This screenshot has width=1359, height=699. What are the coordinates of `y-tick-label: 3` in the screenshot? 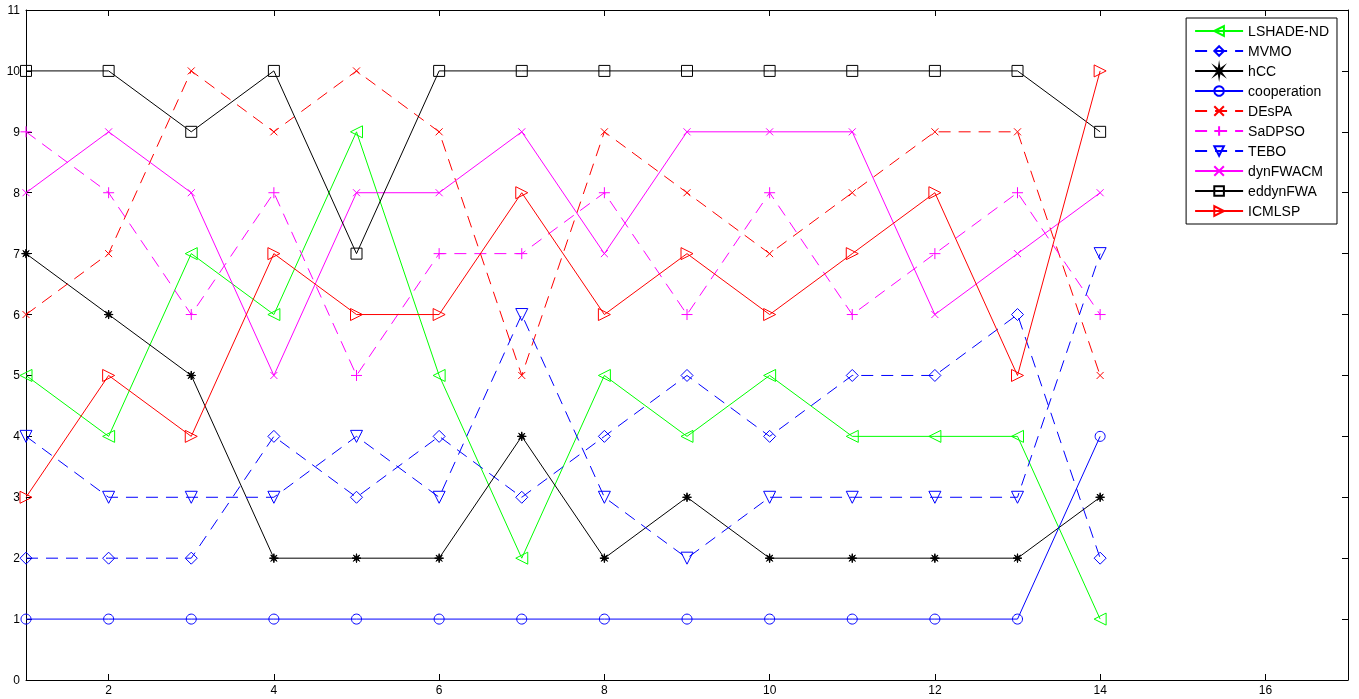 It's located at (17, 497).